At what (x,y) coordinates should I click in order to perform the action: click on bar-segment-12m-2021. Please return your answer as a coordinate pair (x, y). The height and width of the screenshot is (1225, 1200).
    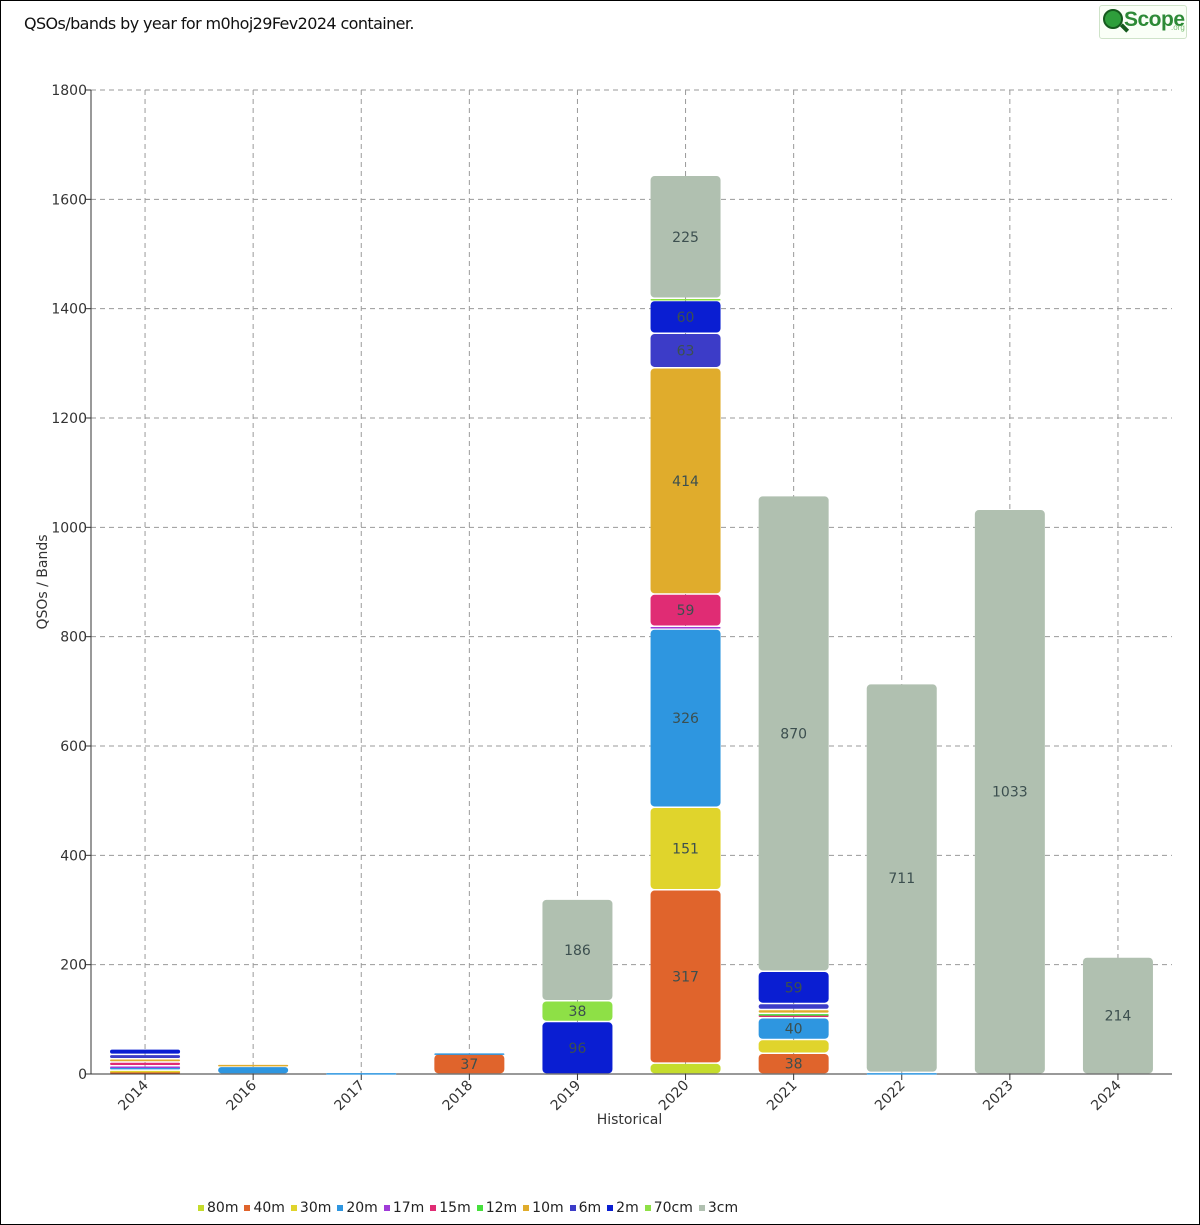
    Looking at the image, I should click on (793, 1015).